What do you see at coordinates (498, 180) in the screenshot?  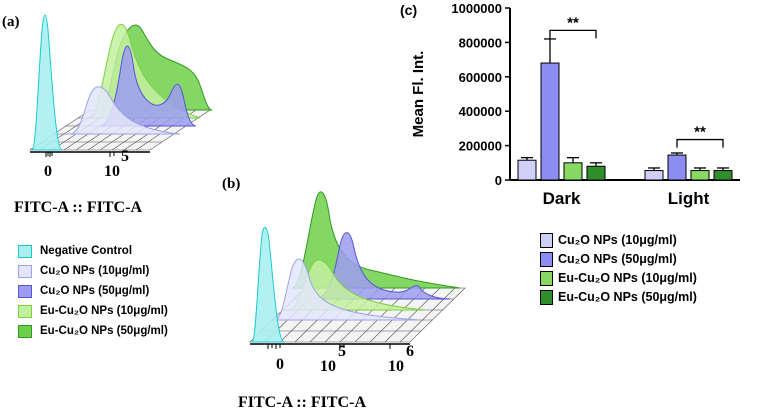 I see `y-tick-label: 0` at bounding box center [498, 180].